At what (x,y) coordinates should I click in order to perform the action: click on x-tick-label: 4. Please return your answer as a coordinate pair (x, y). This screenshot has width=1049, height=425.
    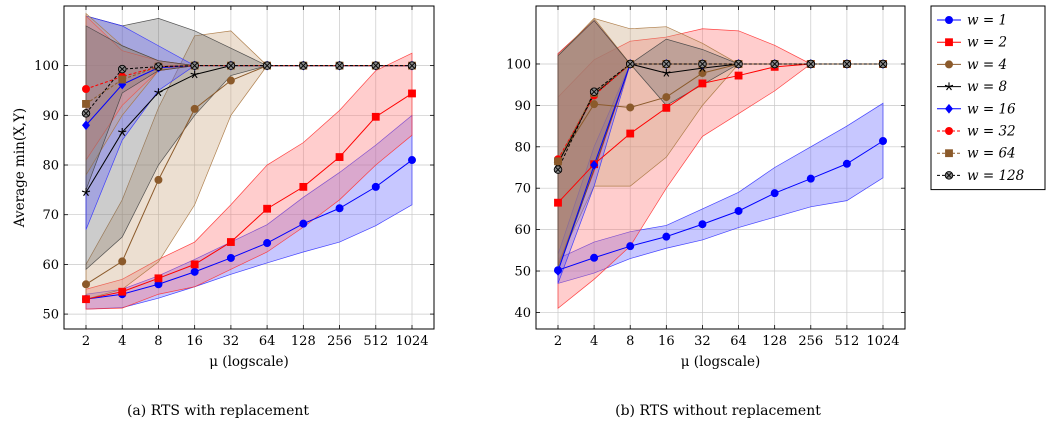
    Looking at the image, I should click on (594, 341).